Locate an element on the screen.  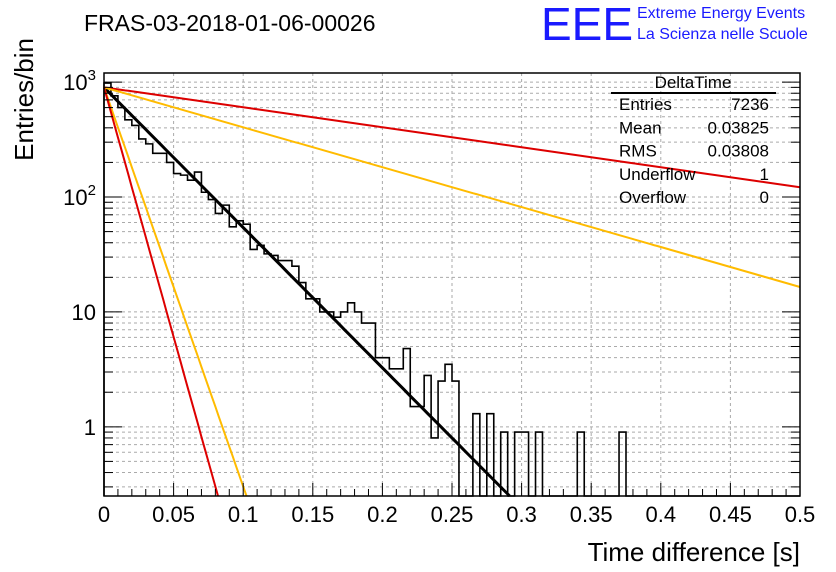
y-axis-label: Entries/bin is located at coordinates (24, 99).